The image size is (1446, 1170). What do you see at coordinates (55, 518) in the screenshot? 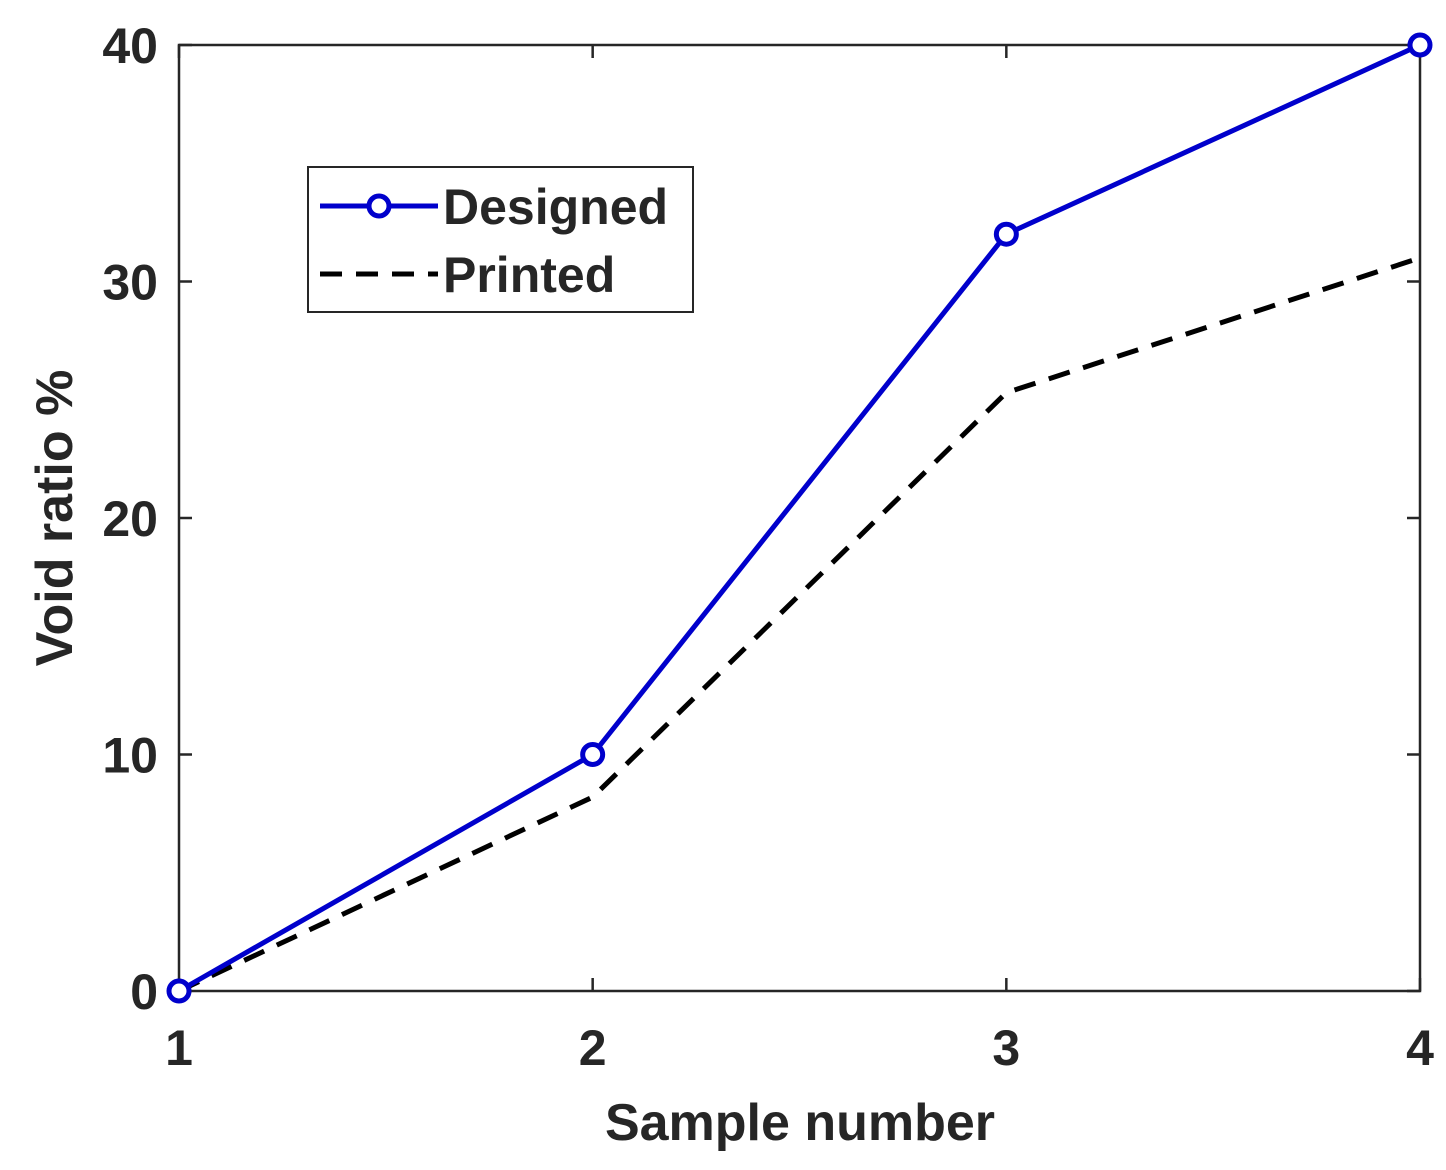
I see `y-axis-label: Void ratio %` at bounding box center [55, 518].